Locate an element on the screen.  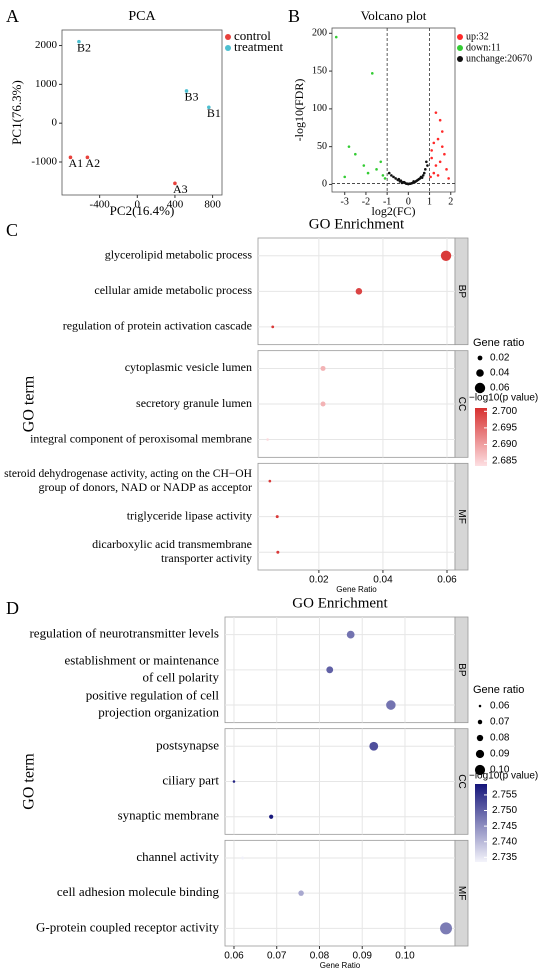
term-label: positive regulation of cell is located at coordinates (153, 695).